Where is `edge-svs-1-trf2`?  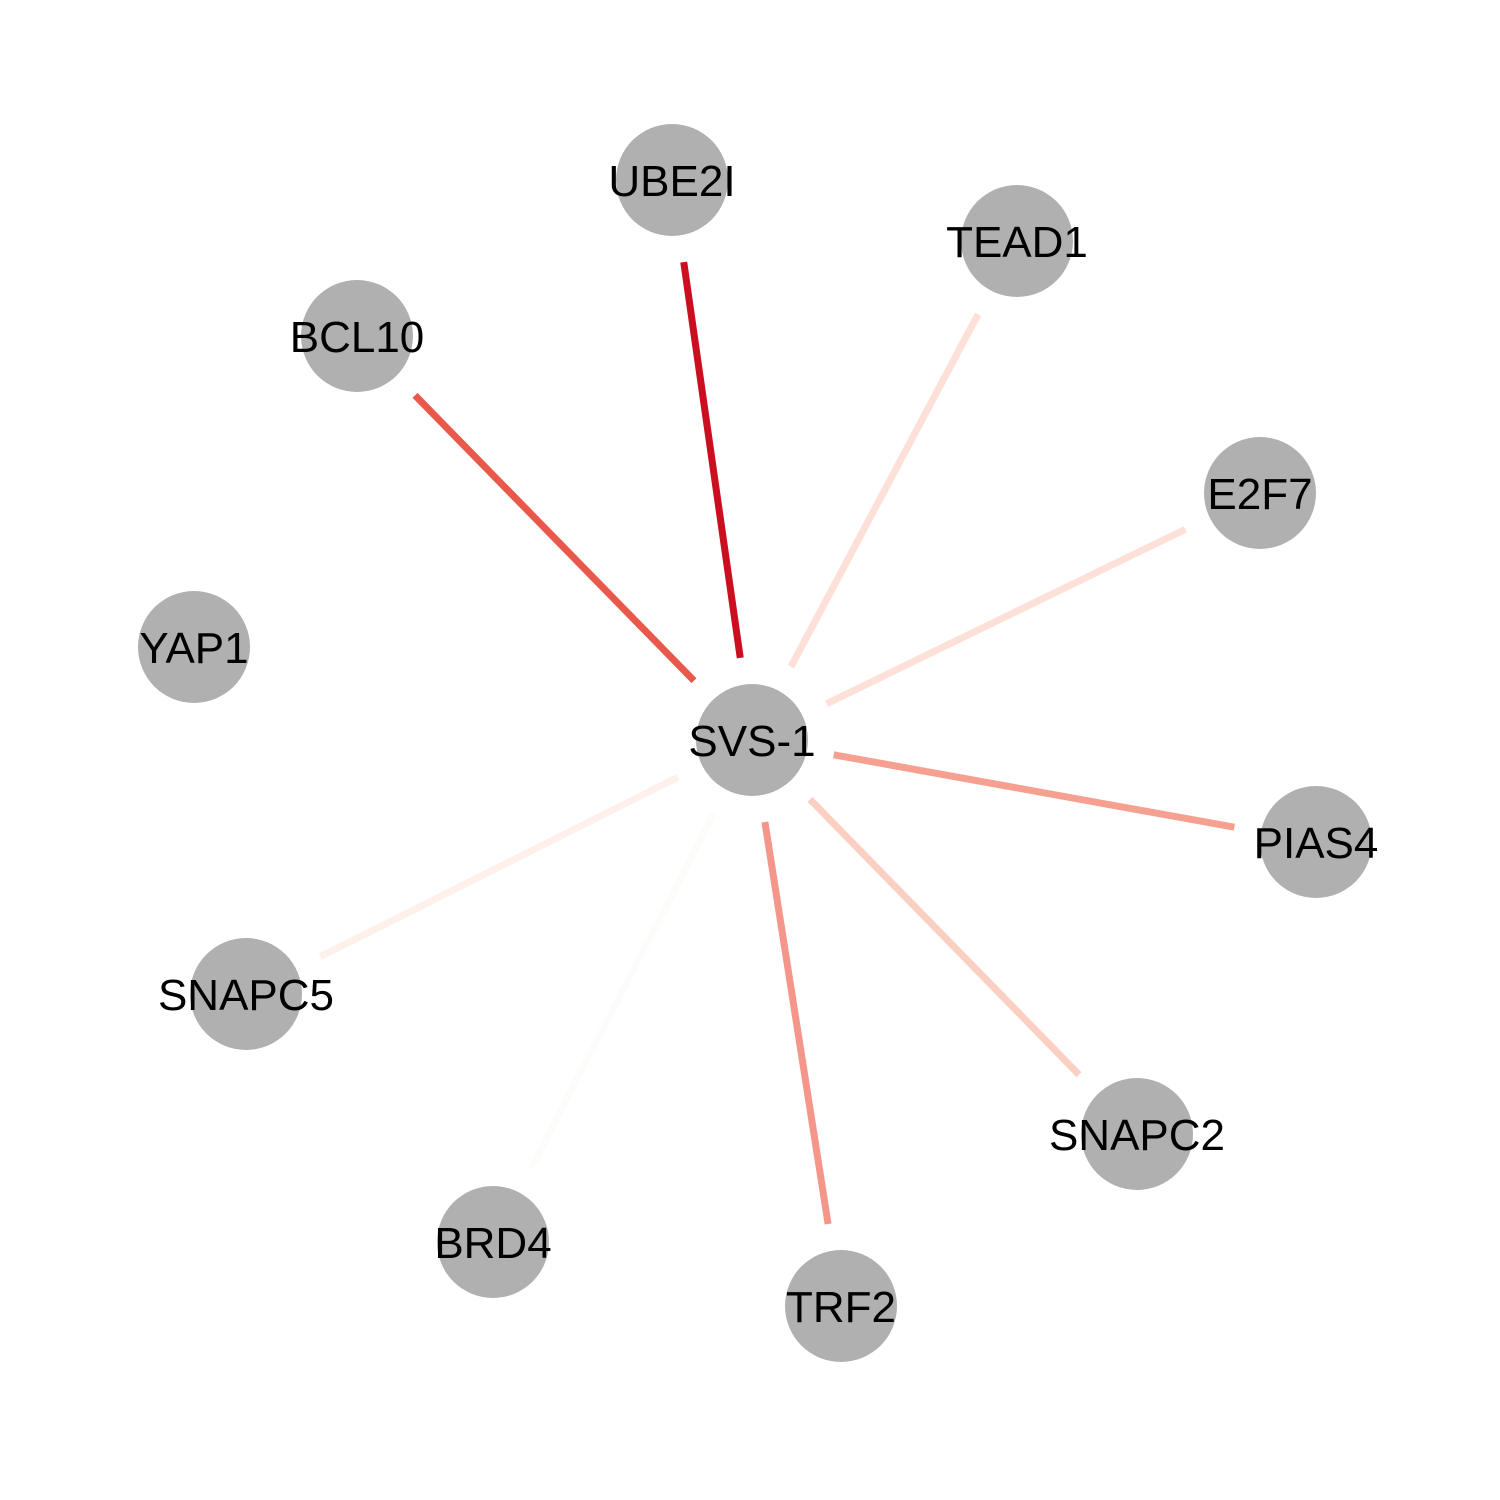
edge-svs-1-trf2 is located at coordinates (796, 1023).